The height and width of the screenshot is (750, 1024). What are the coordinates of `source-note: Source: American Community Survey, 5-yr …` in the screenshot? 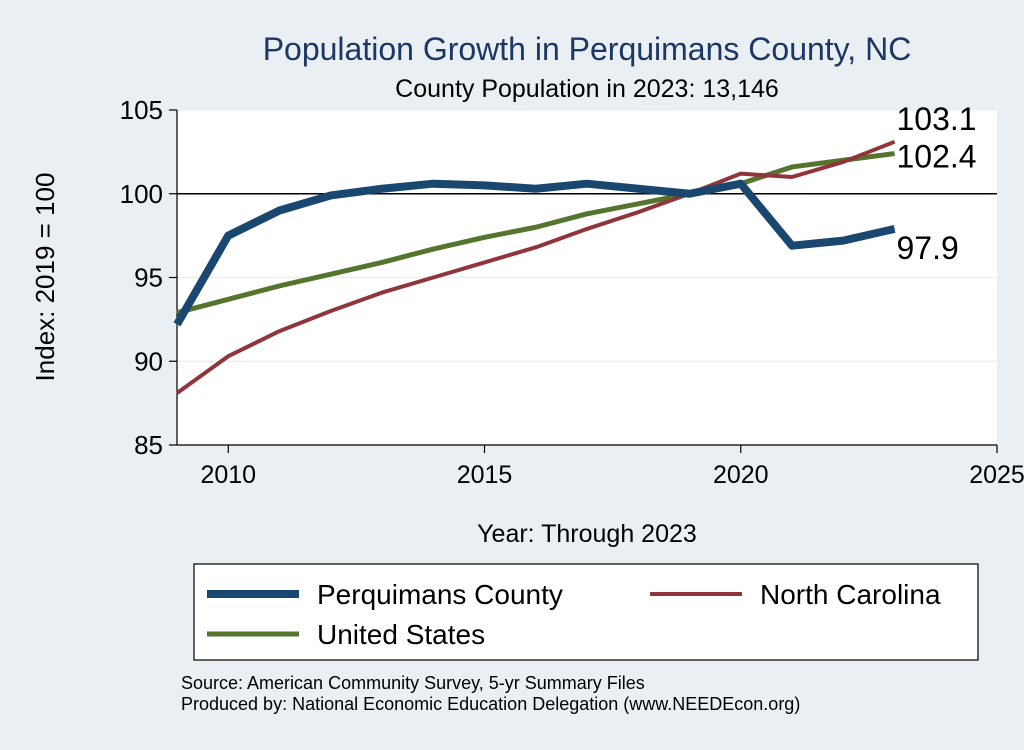 It's located at (413, 683).